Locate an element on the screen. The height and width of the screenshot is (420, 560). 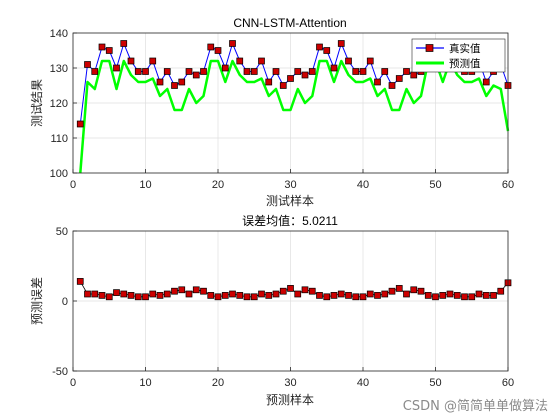
bottom-chart-title: 误差均值：5.0211 is located at coordinates (290, 220).